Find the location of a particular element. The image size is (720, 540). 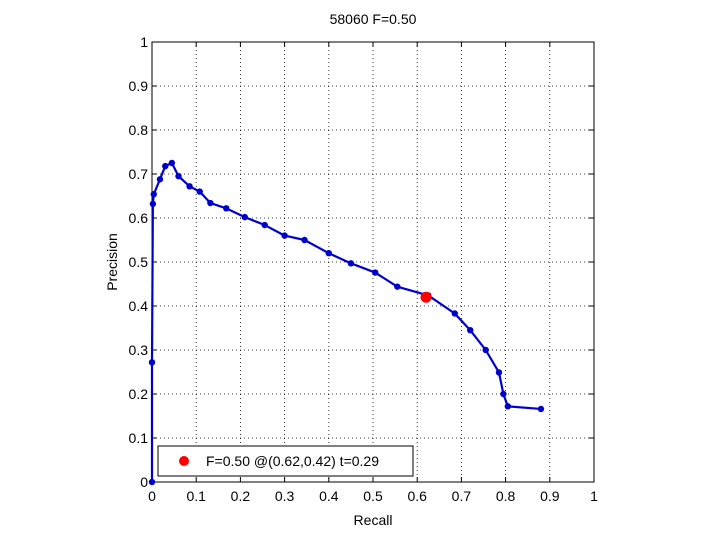

legend-marker is located at coordinates (184, 461).